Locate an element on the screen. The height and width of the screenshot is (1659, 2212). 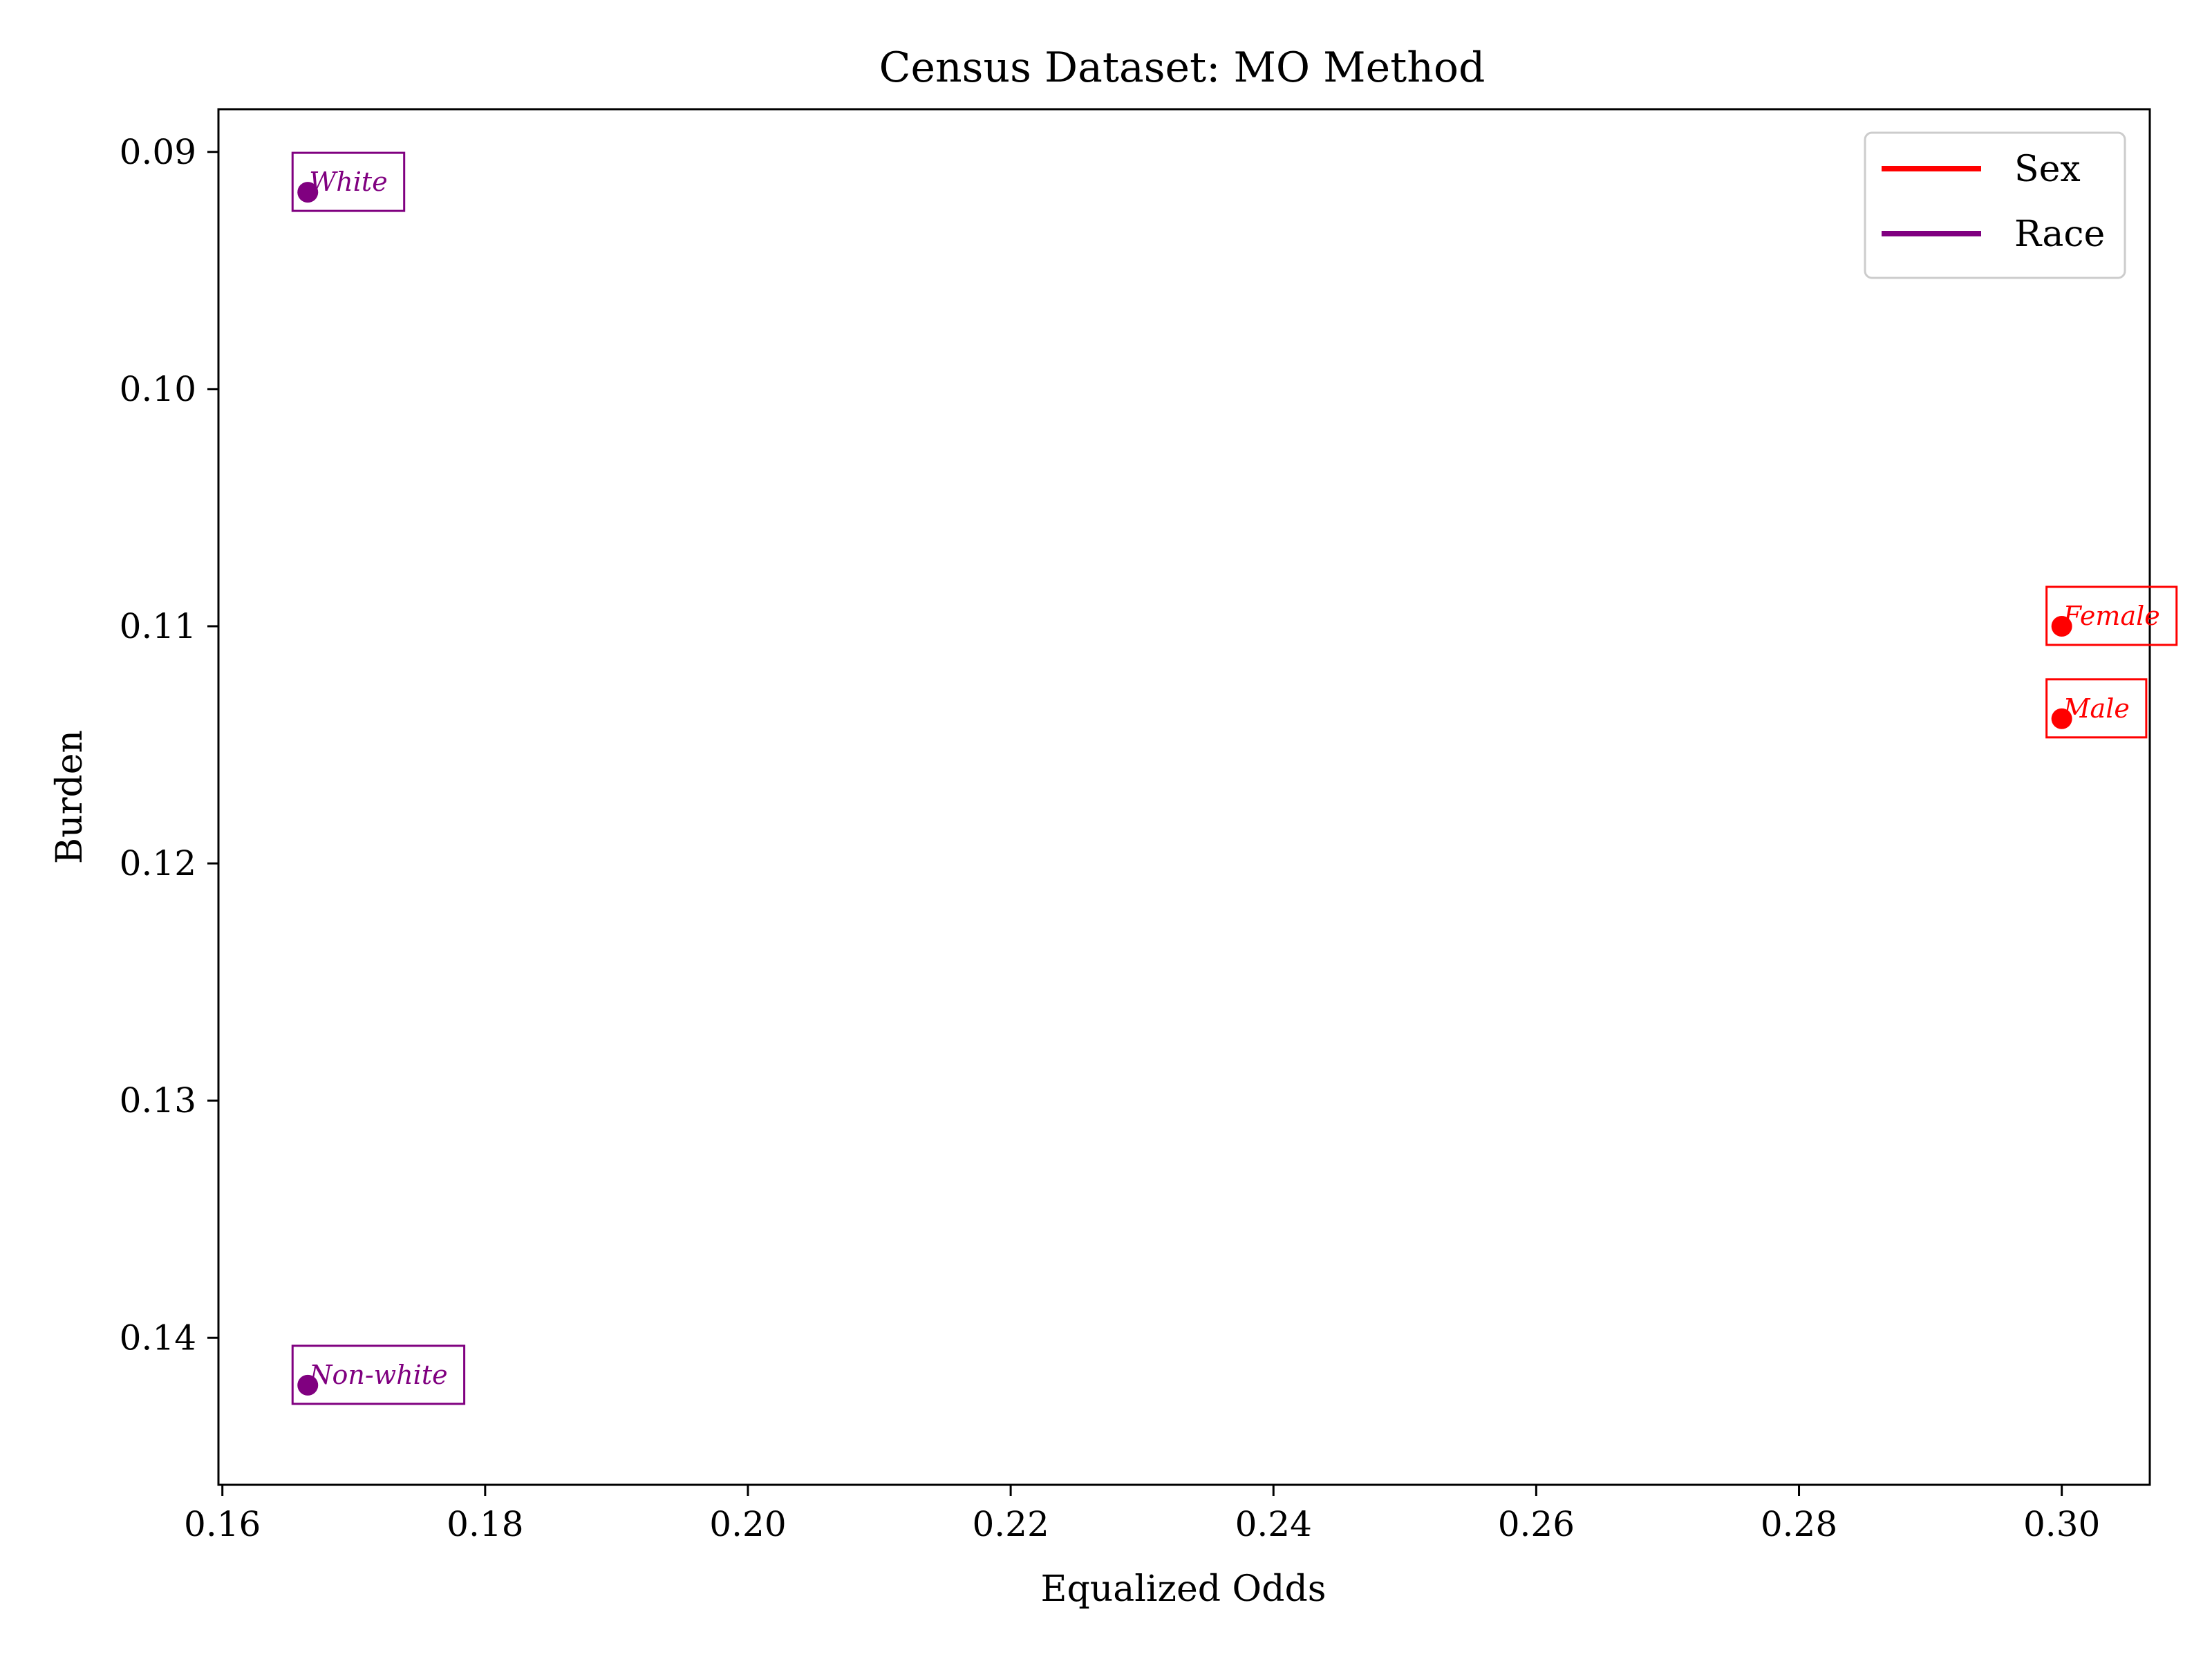
y-axis: 0.09 0.10 0.11 0.12 0.13 0.14 is located at coordinates (169, 745).